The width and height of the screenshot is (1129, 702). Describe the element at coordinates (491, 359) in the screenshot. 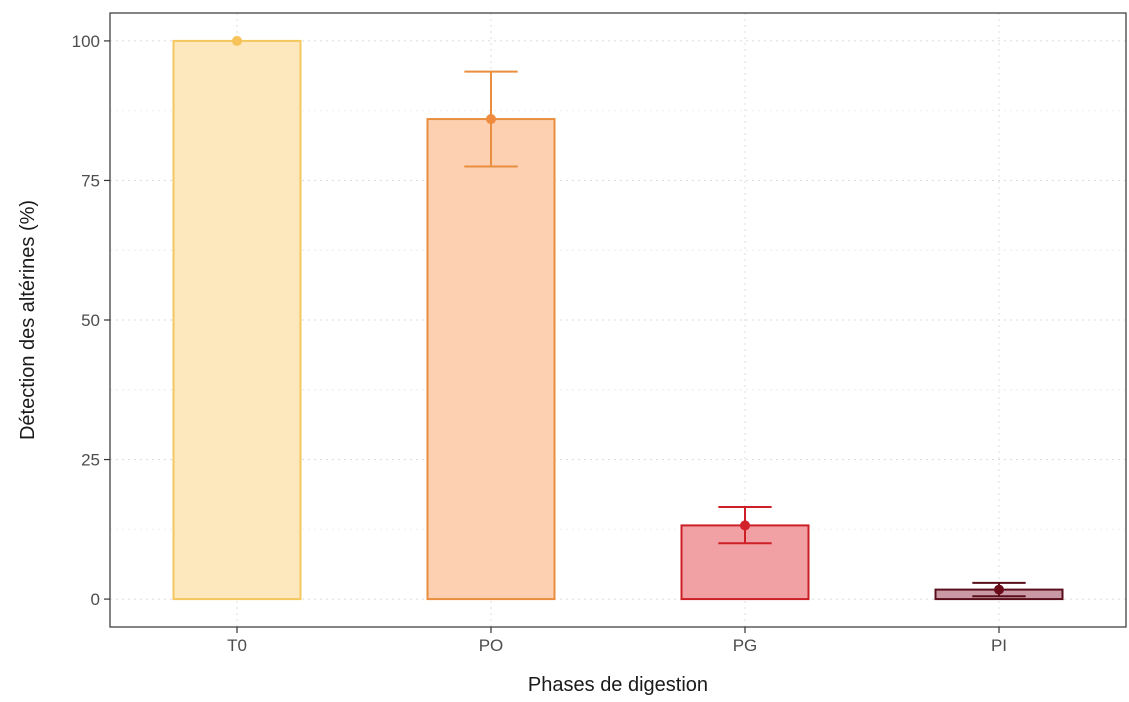

I see `bar-po` at that location.